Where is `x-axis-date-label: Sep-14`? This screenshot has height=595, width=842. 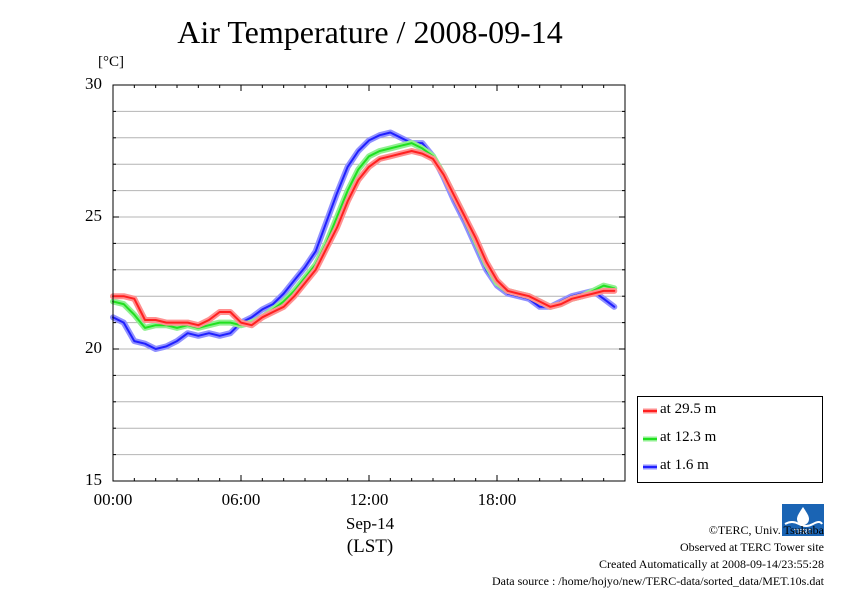 x-axis-date-label: Sep-14 is located at coordinates (370, 523).